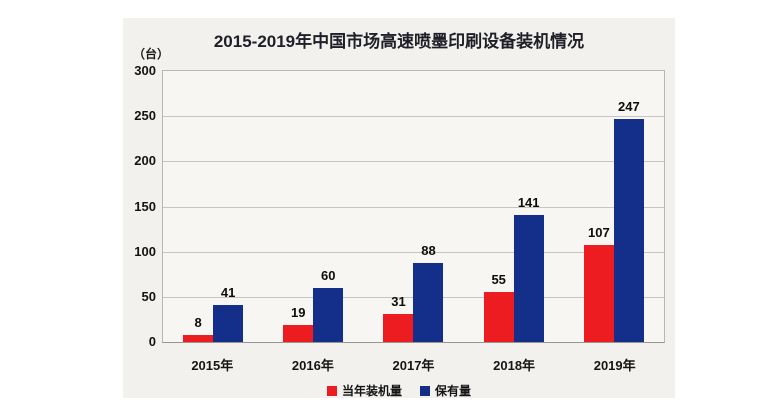 This screenshot has width=770, height=420. Describe the element at coordinates (298, 333) in the screenshot. I see `bar-installed-2016年` at that location.